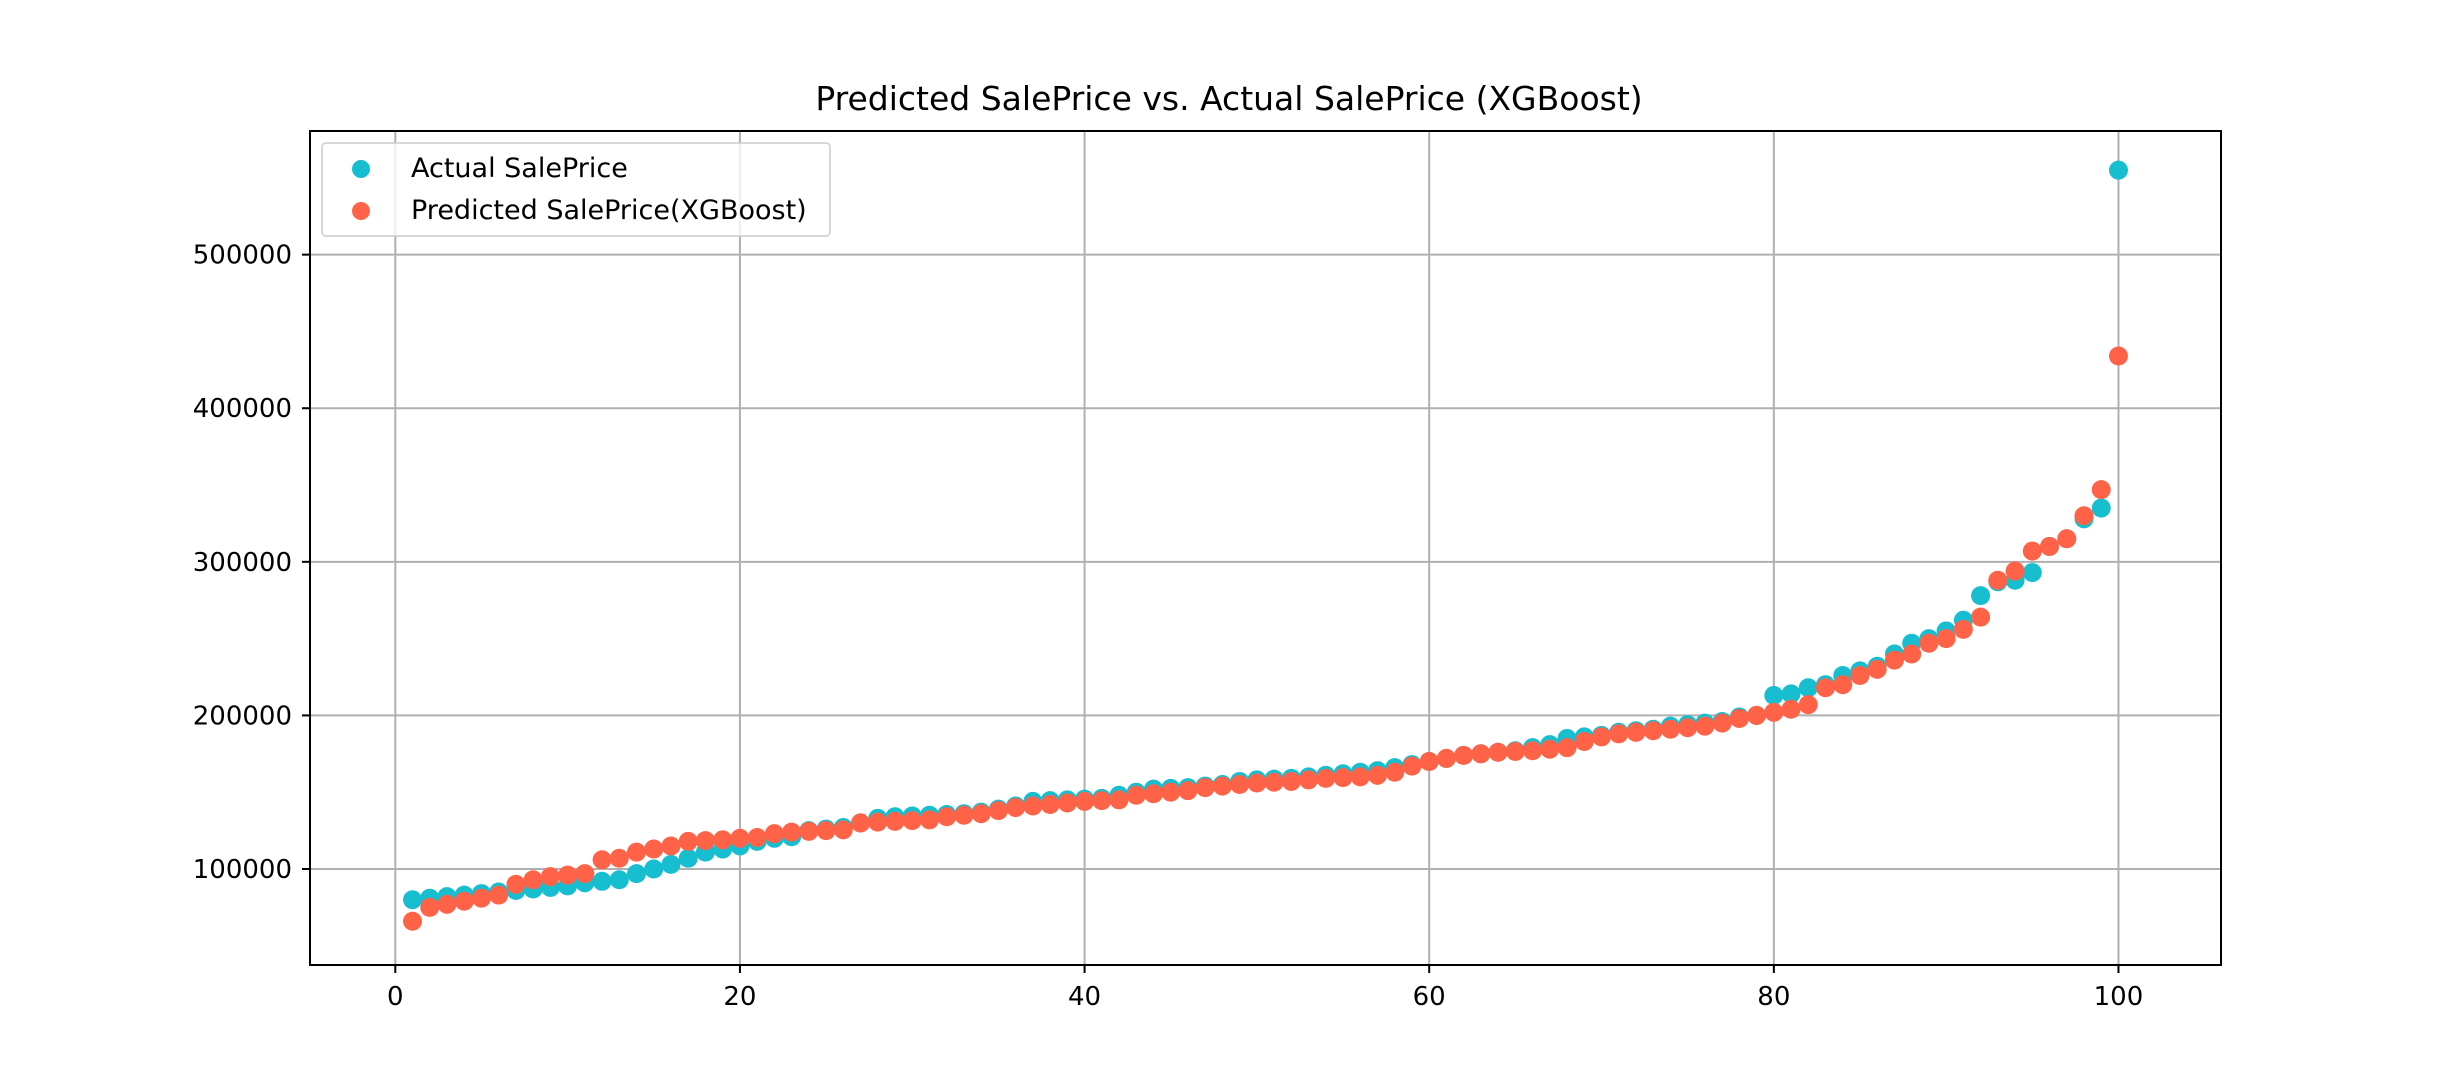 The height and width of the screenshot is (1082, 2460). Describe the element at coordinates (242, 563) in the screenshot. I see `y-tick-label: 300000` at that location.